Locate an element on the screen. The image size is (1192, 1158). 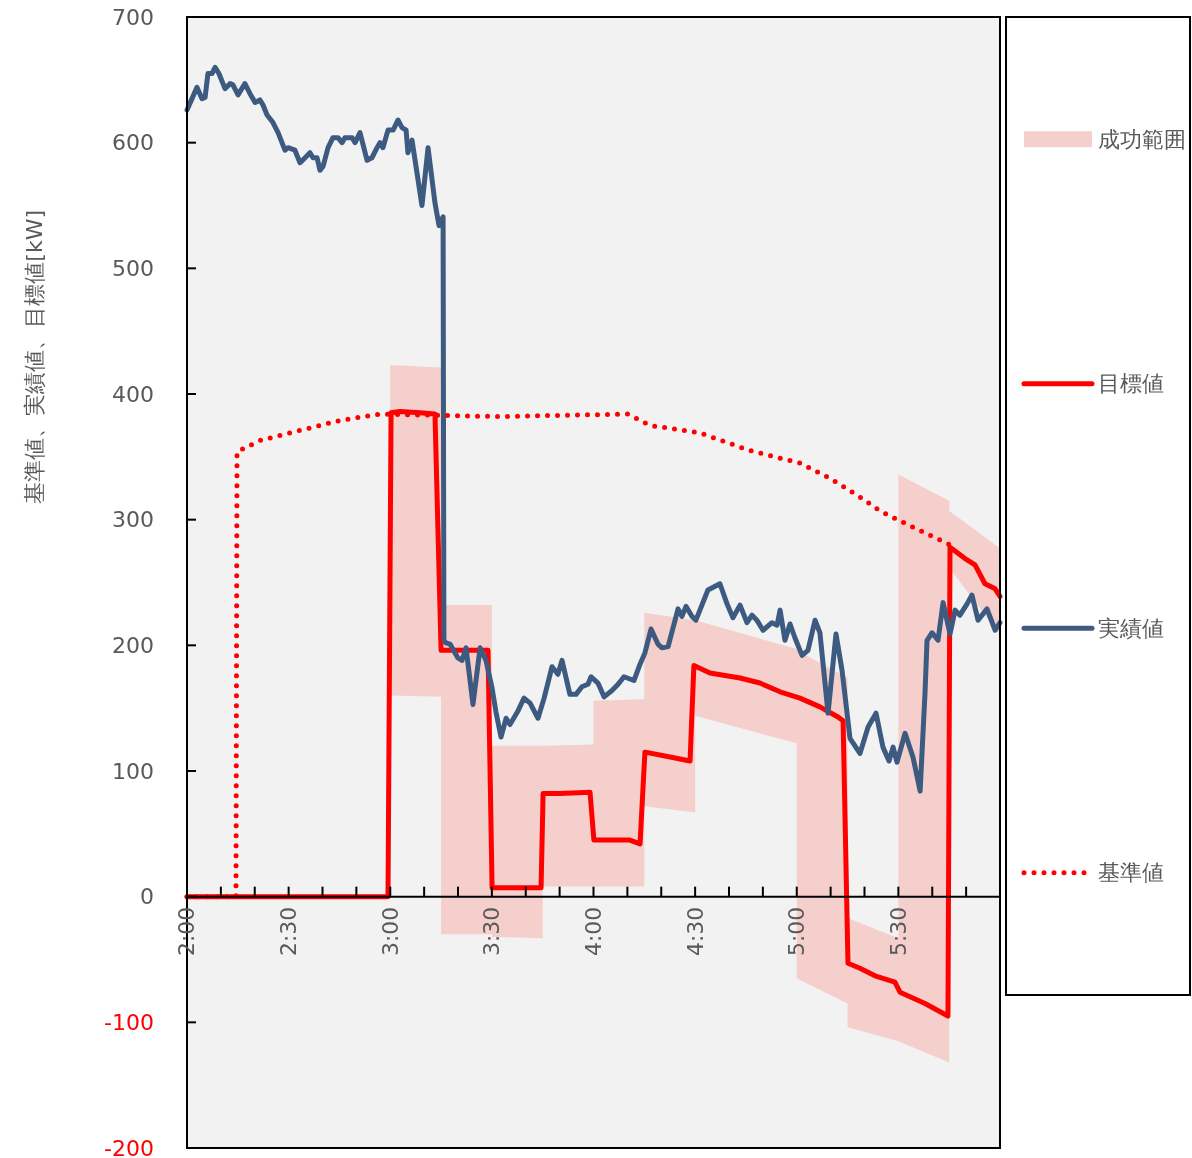
y-tick-label: 200 is located at coordinates (133, 645).